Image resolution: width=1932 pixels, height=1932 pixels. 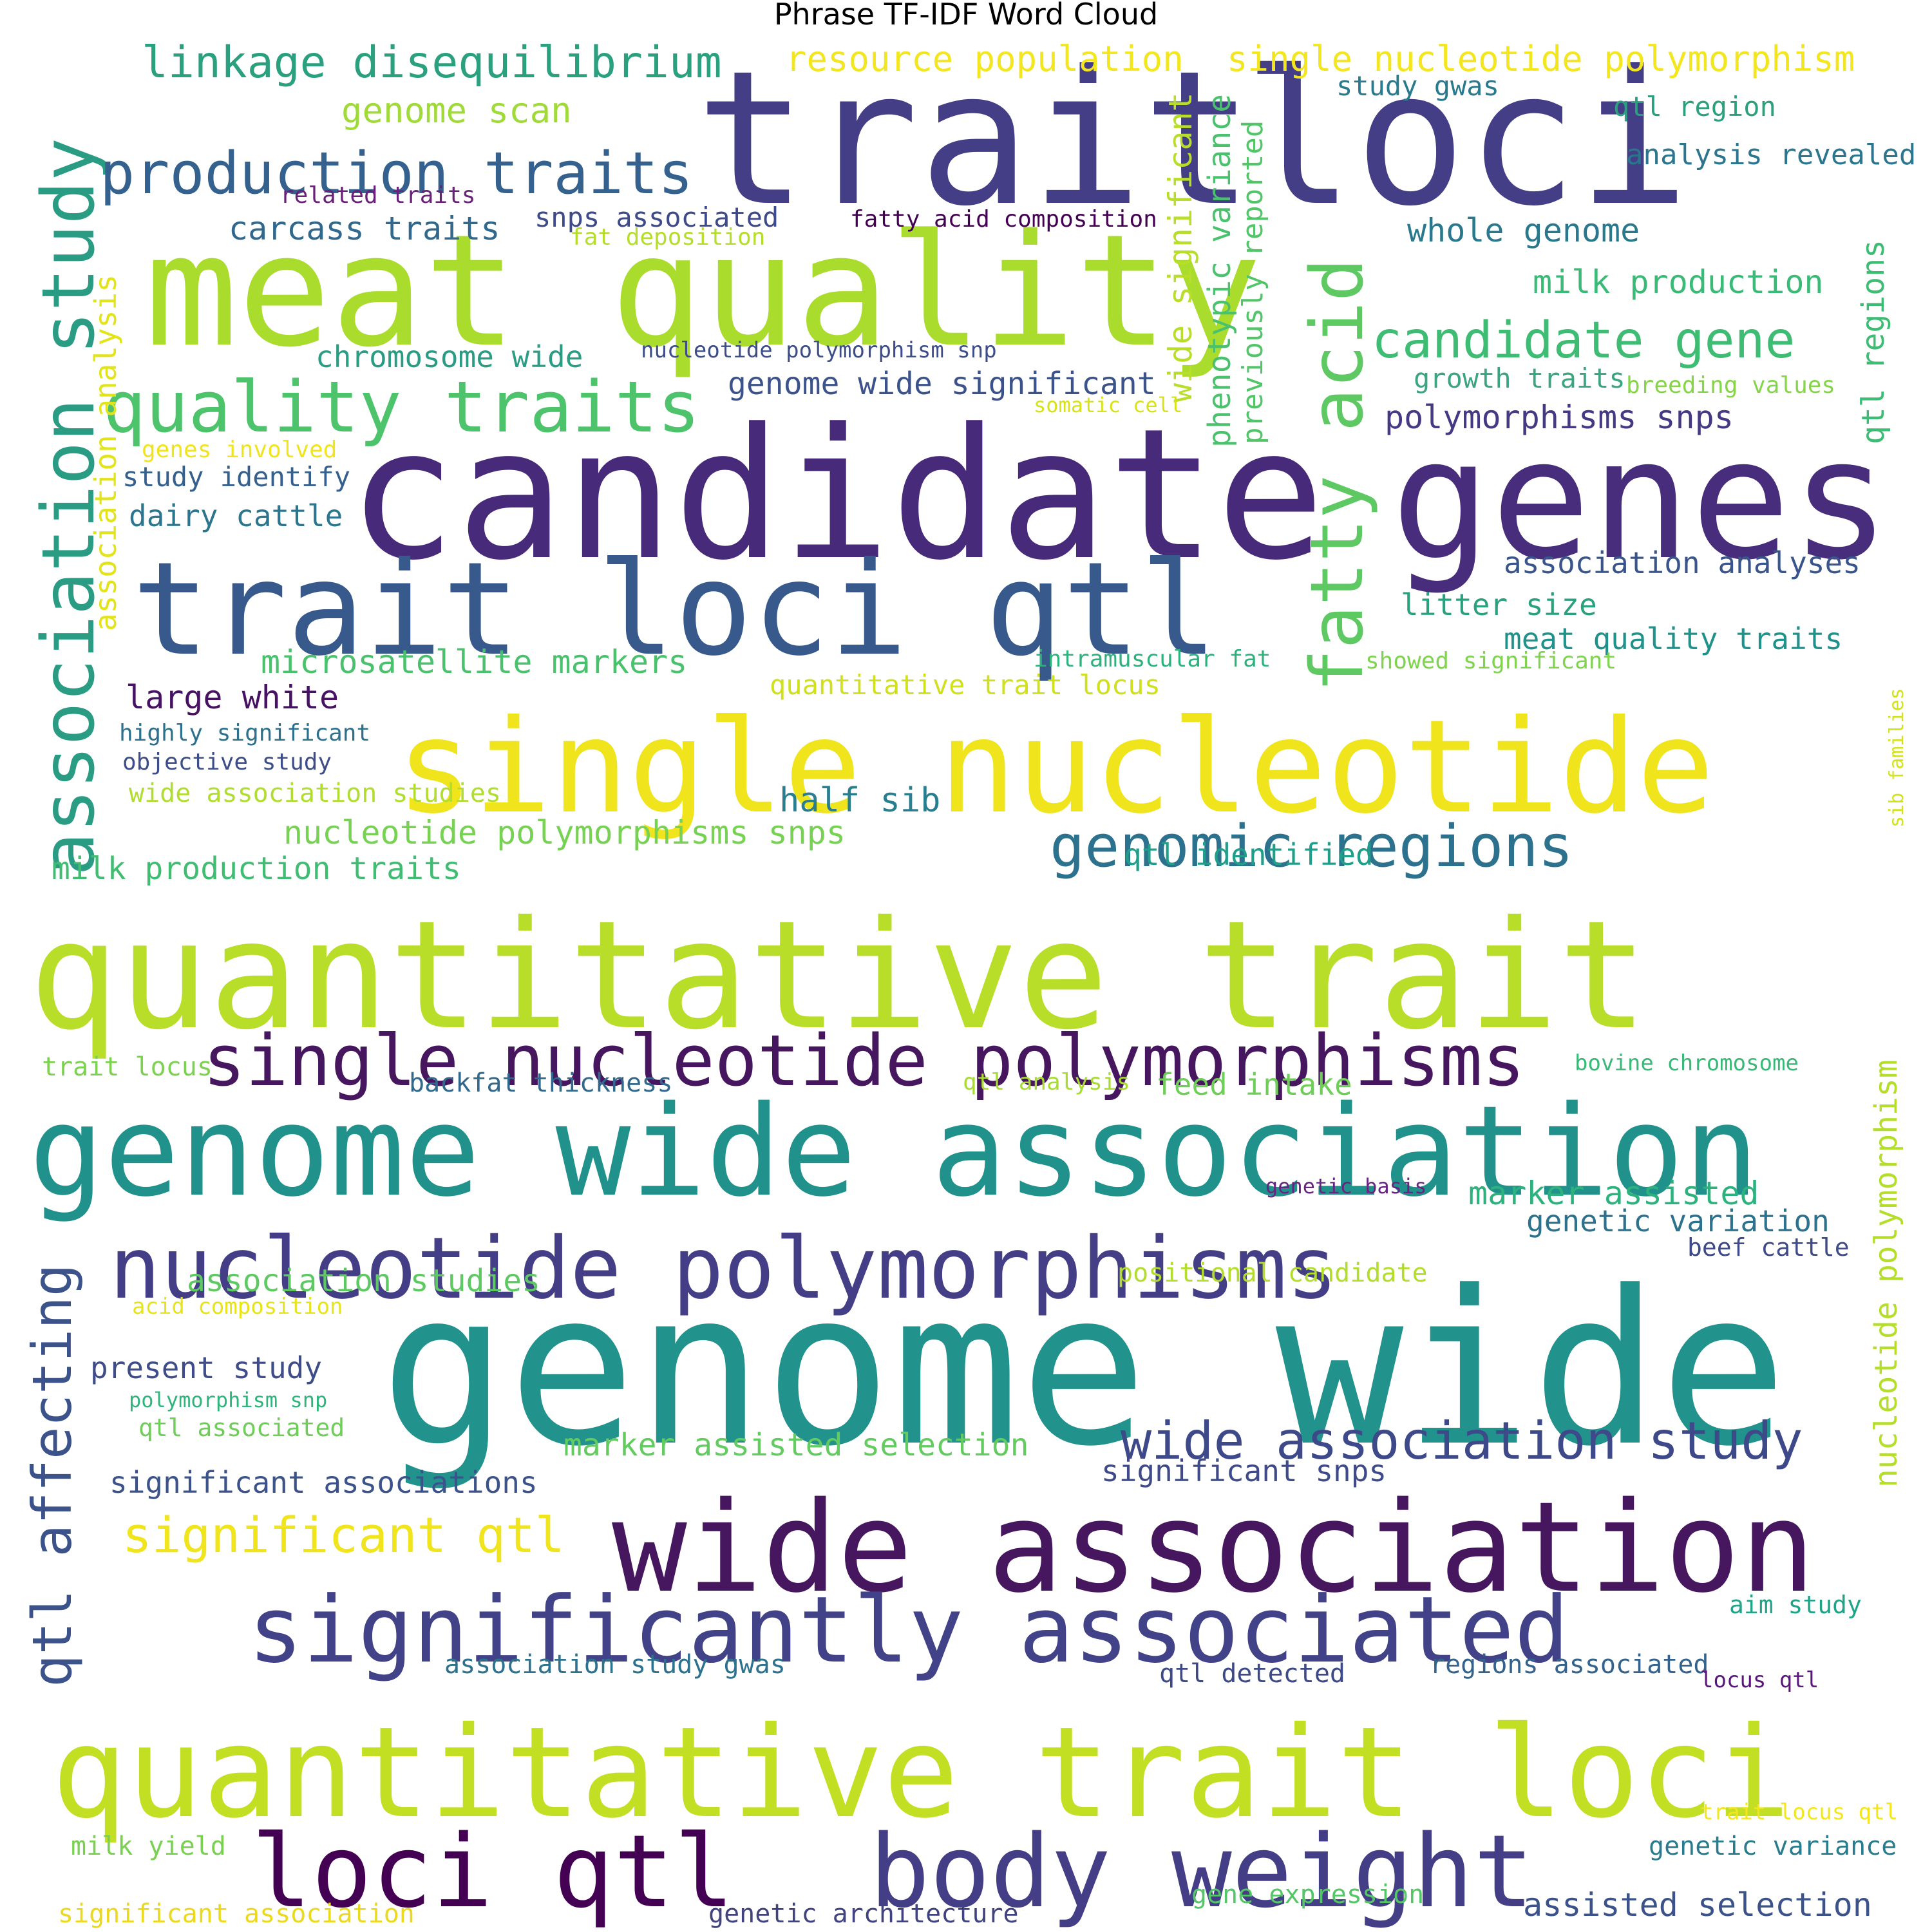 I want to click on cloud-word: genes involved, so click(x=240, y=450).